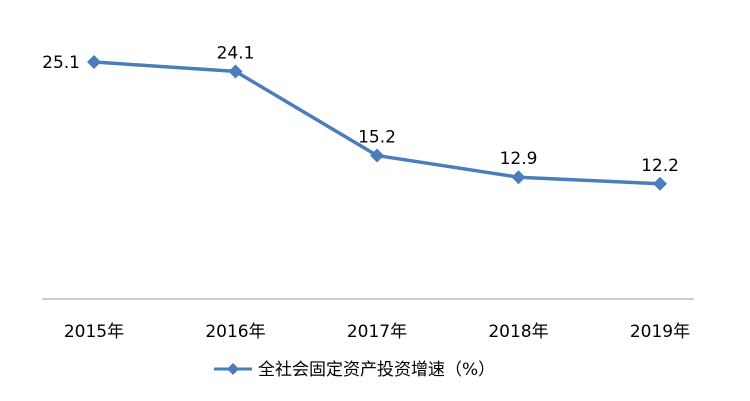 This screenshot has height=401, width=750. What do you see at coordinates (660, 166) in the screenshot?
I see `data-label: 12.2` at bounding box center [660, 166].